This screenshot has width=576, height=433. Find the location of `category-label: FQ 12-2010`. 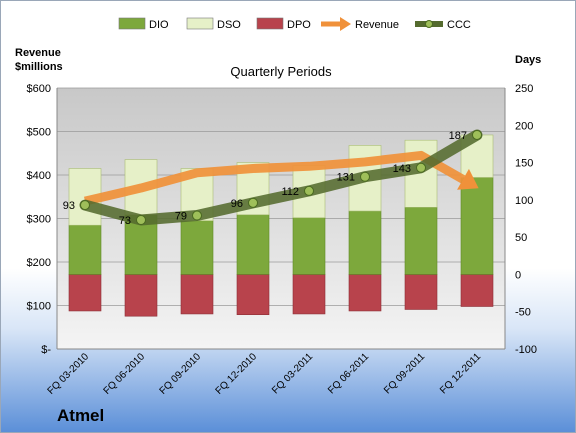

category-label: FQ 12-2010 is located at coordinates (237, 374).